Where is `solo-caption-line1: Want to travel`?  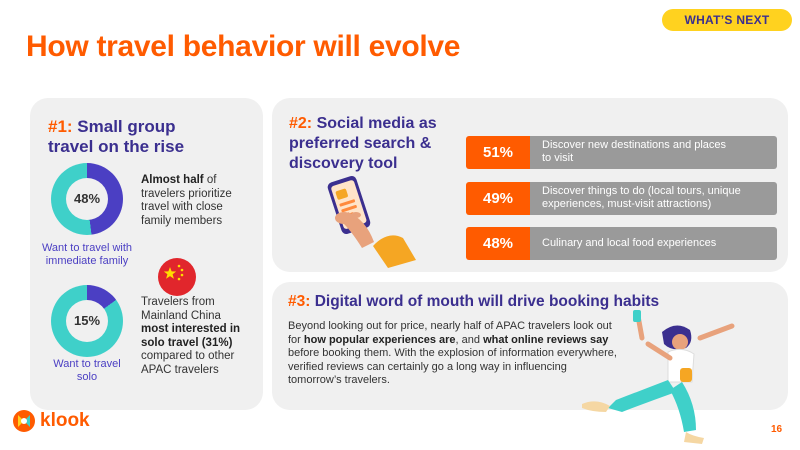 solo-caption-line1: Want to travel is located at coordinates (87, 364).